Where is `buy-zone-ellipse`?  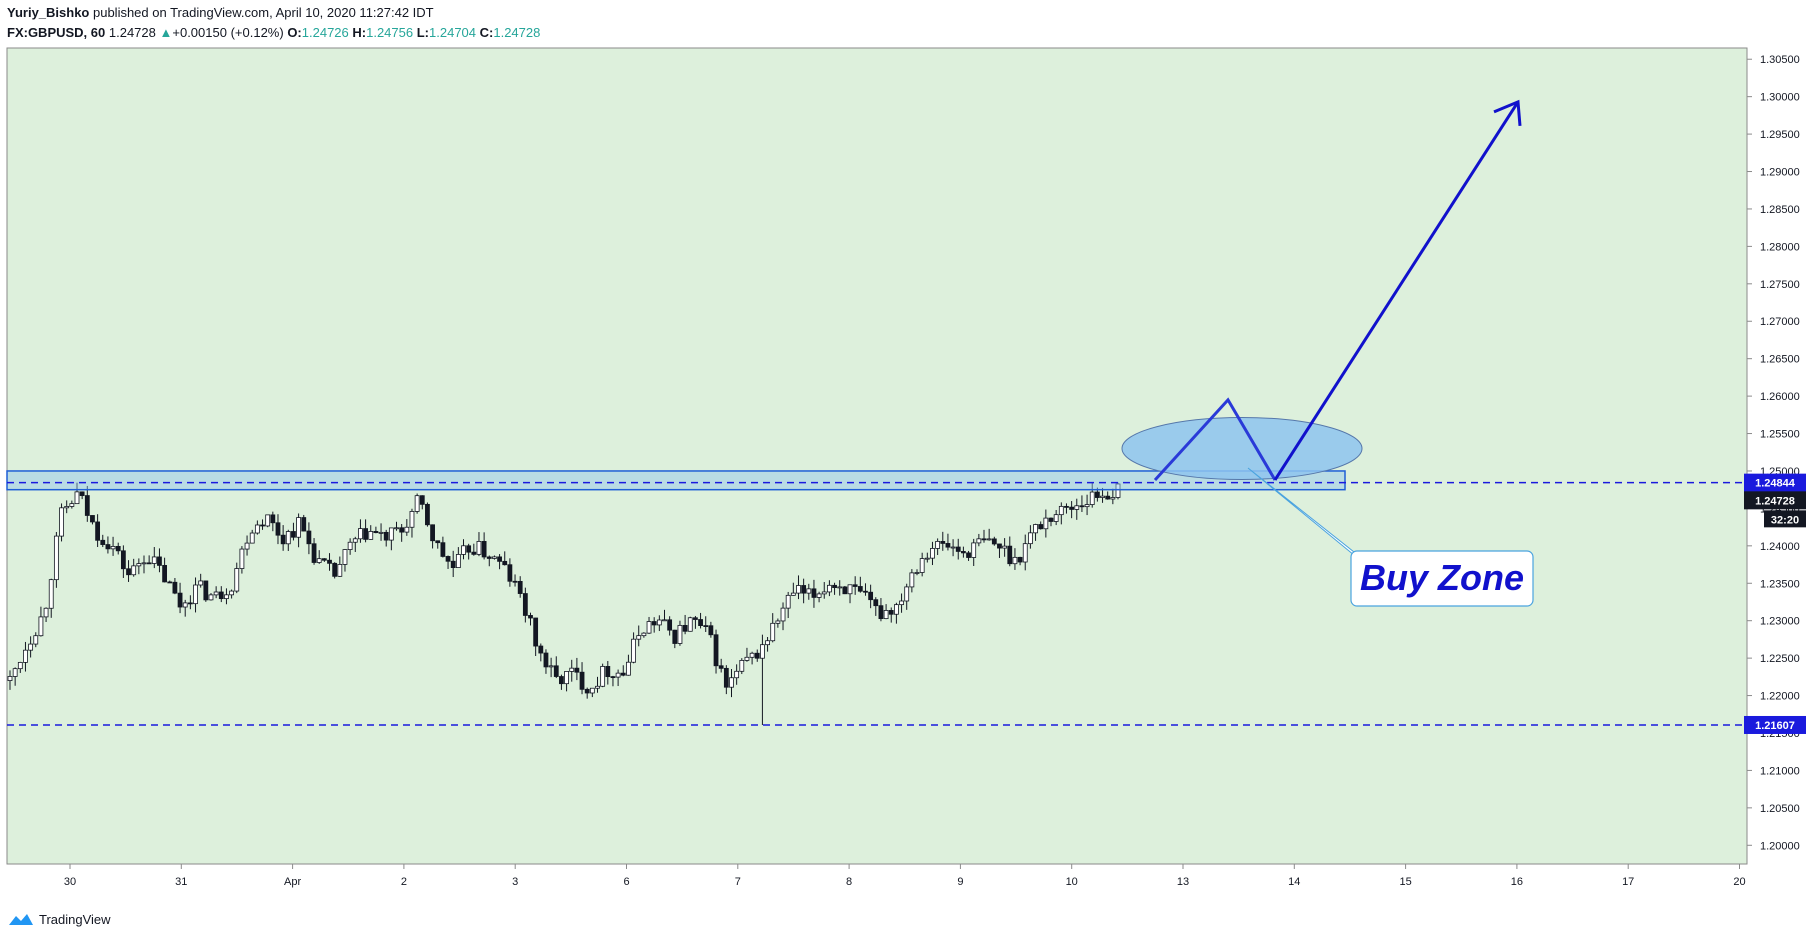
buy-zone-ellipse is located at coordinates (1242, 449).